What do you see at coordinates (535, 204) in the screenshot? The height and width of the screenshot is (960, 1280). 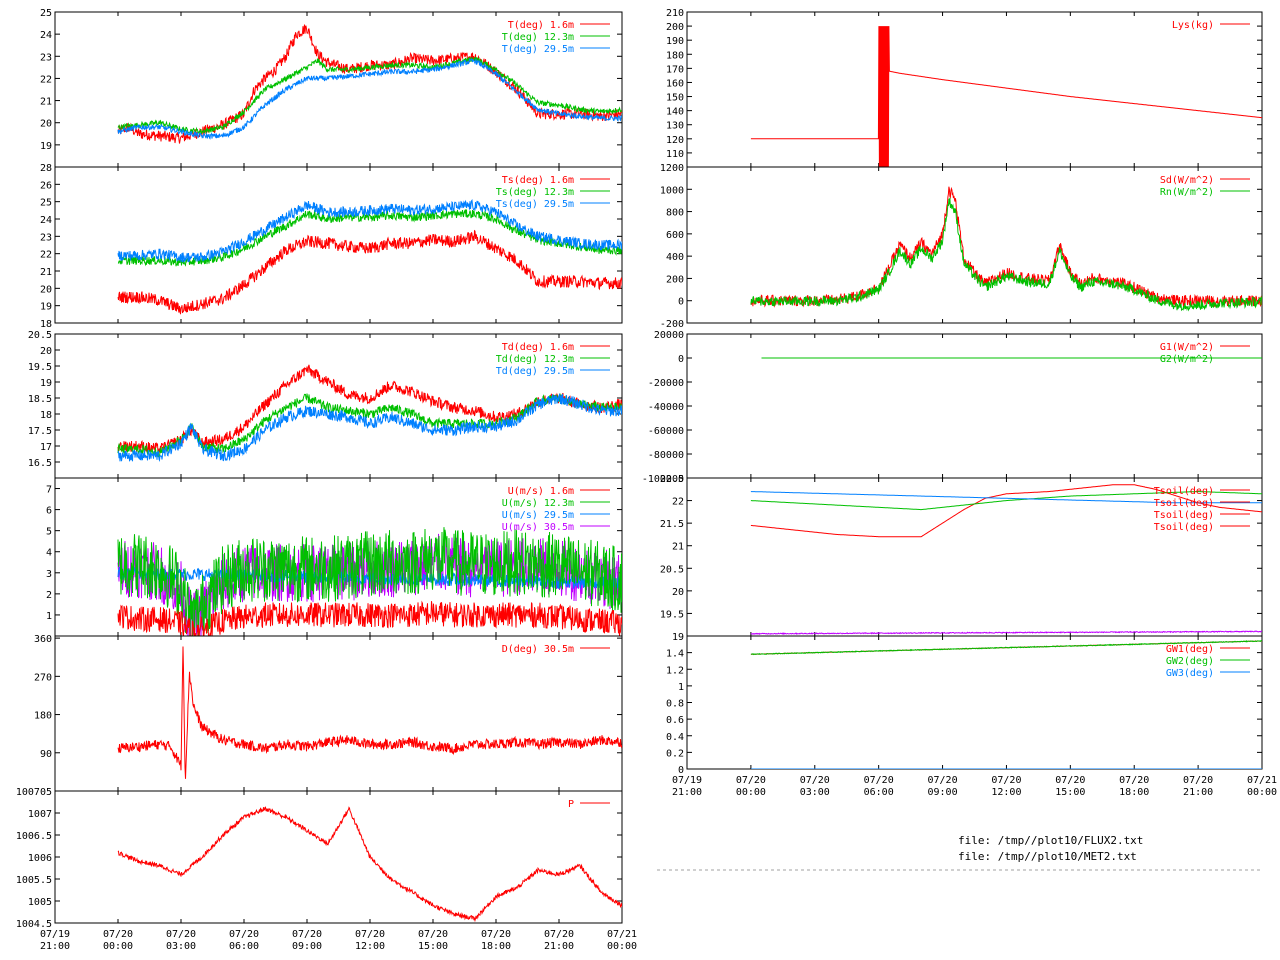 I see `legend-label: Ts(deg) 29.5m` at bounding box center [535, 204].